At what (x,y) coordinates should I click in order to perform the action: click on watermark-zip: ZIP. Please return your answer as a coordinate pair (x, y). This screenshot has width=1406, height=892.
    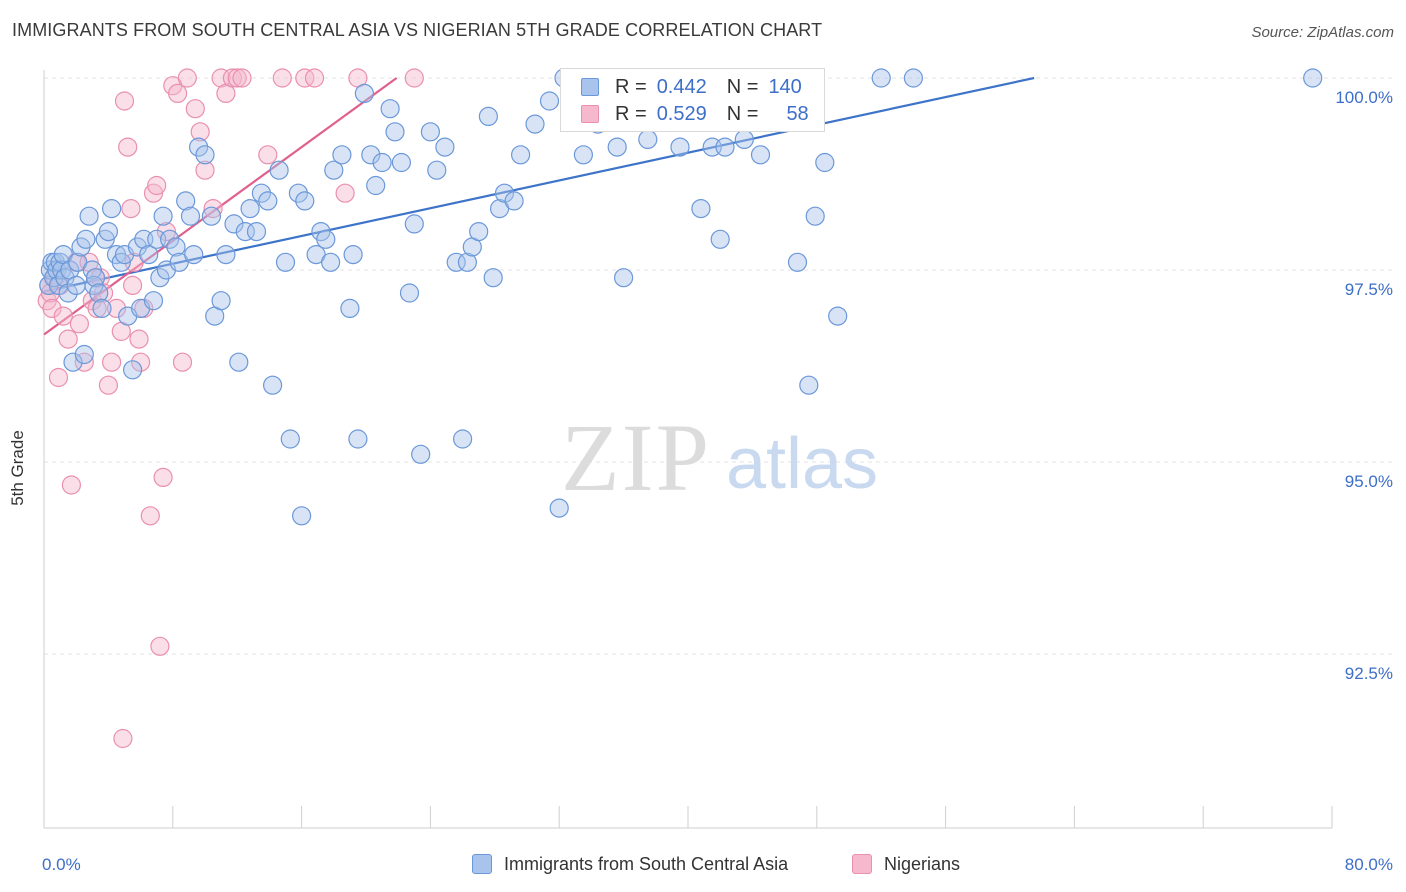
    Looking at the image, I should click on (636, 457).